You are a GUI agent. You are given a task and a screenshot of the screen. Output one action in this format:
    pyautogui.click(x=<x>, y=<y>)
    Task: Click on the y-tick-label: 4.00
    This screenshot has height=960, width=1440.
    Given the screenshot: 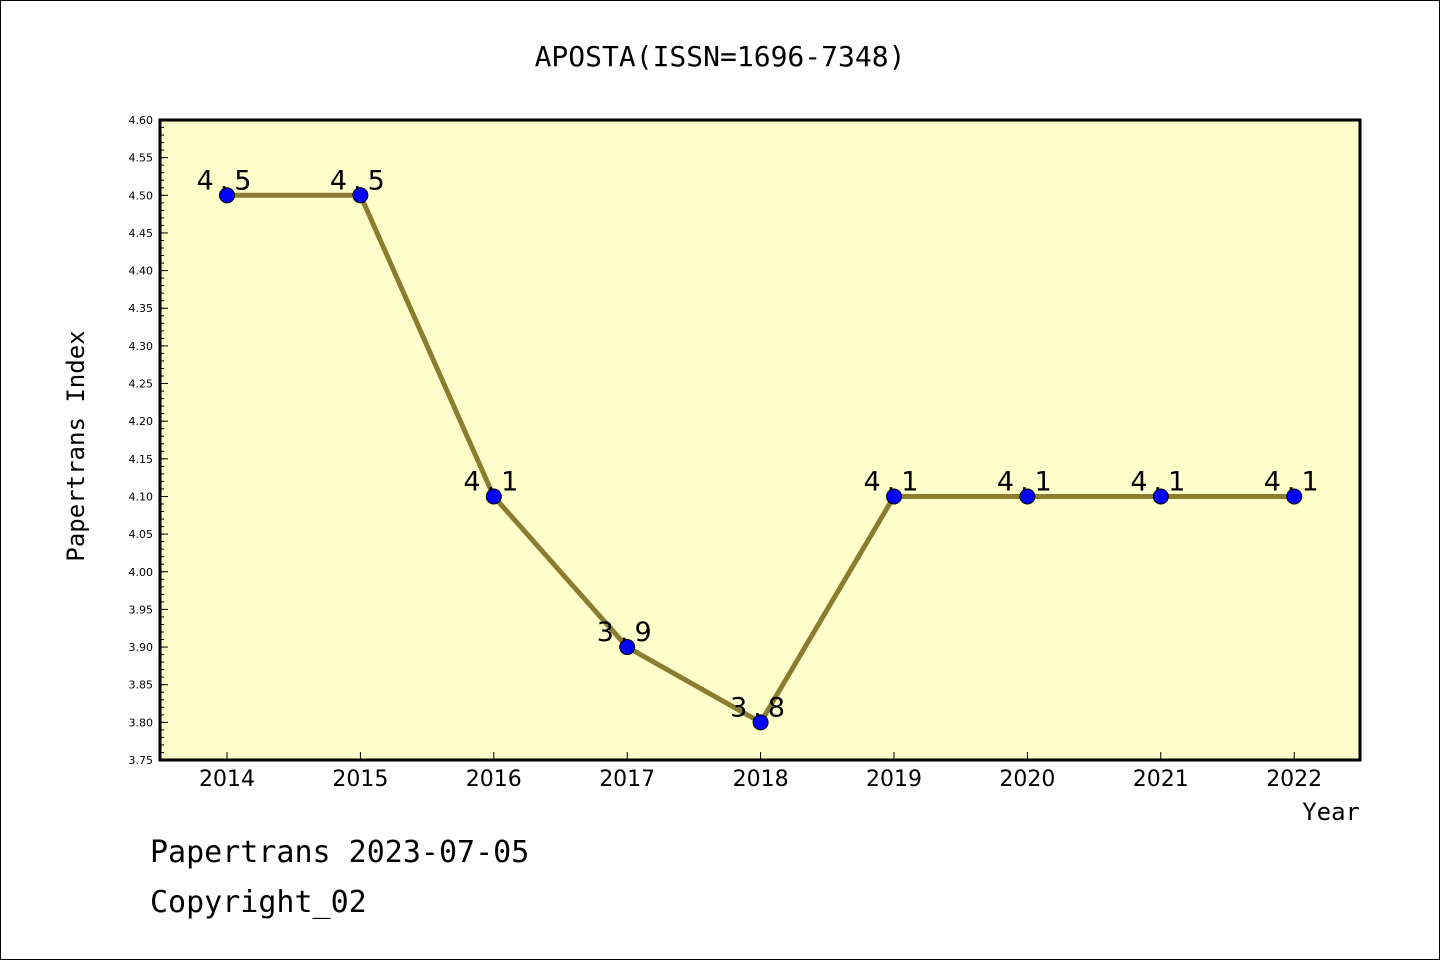 What is the action you would take?
    pyautogui.click(x=141, y=572)
    